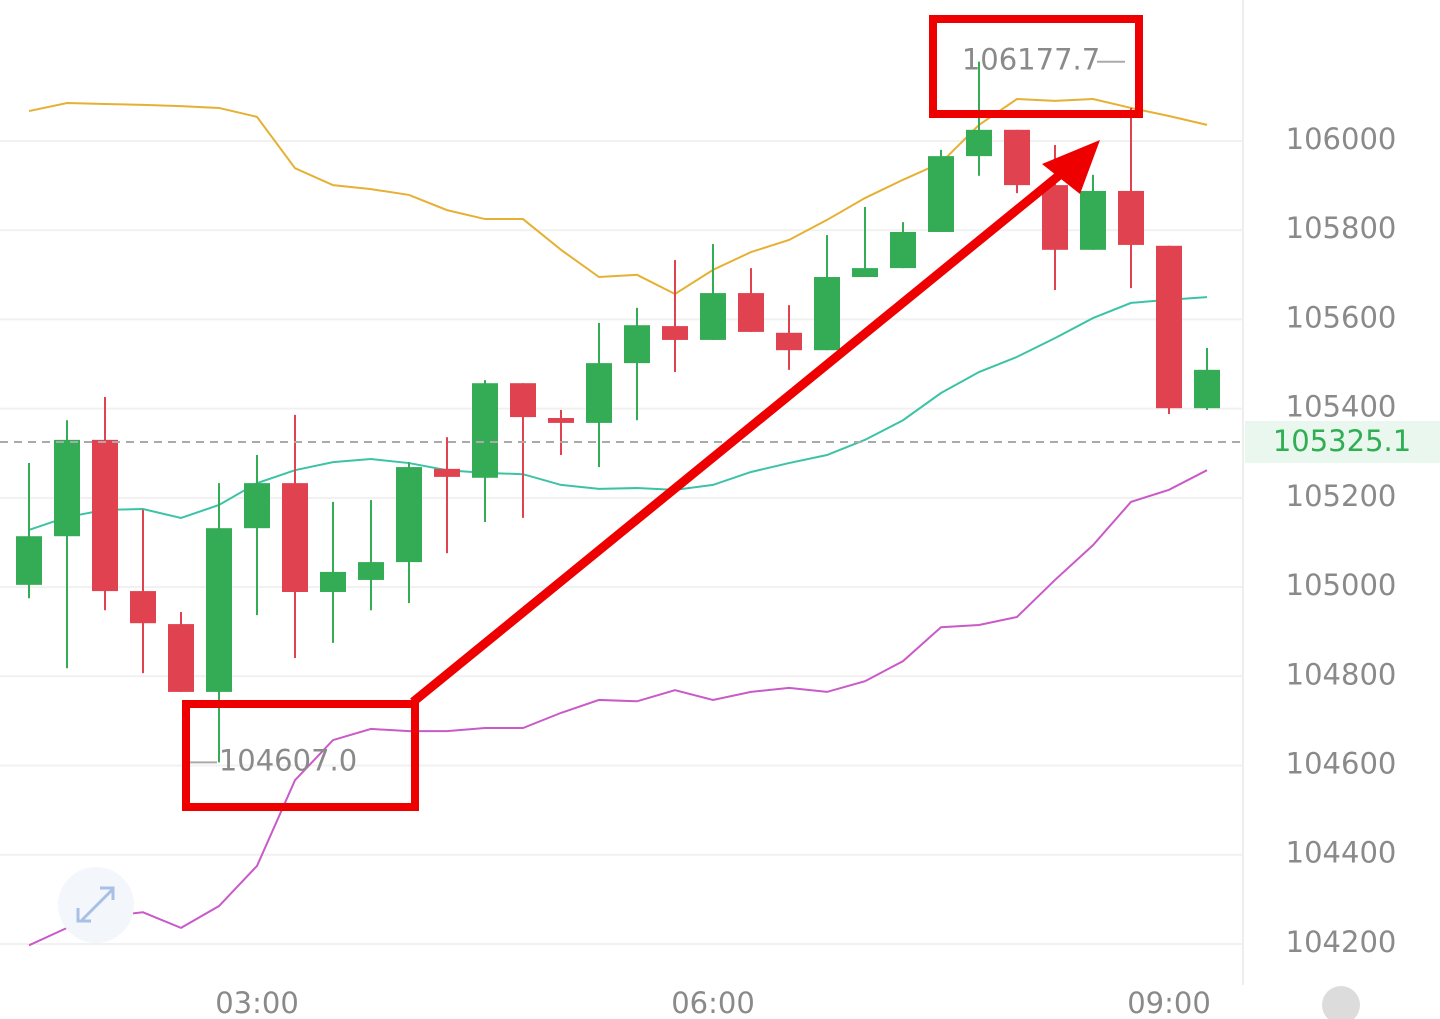  I want to click on x-tick-label: 03:00, so click(257, 1002).